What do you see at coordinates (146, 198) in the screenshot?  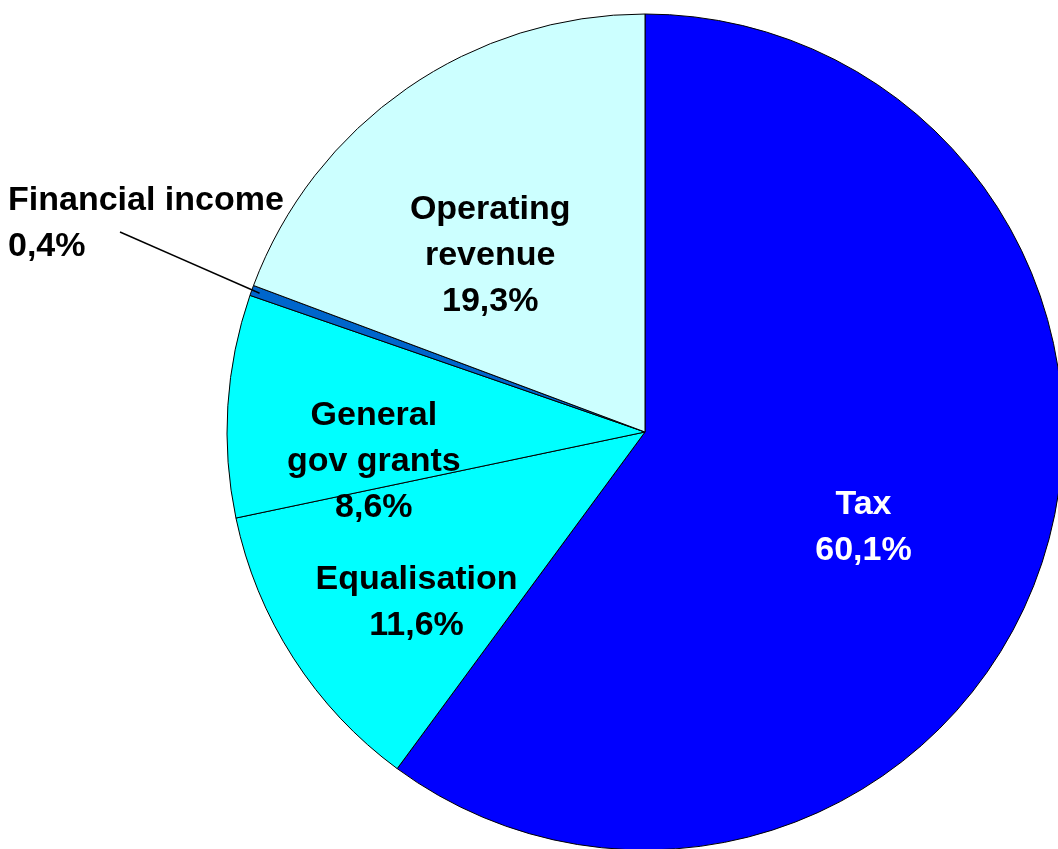 I see `slice-label: Financial income` at bounding box center [146, 198].